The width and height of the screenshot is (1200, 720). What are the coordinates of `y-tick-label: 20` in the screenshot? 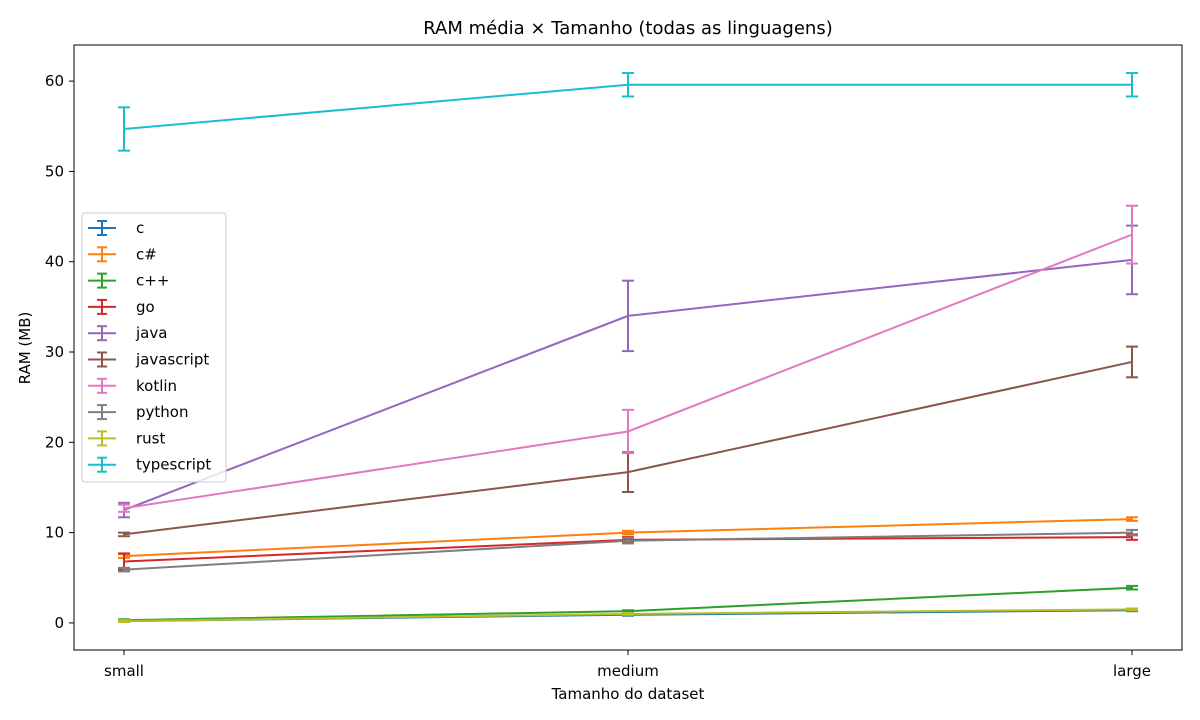 It's located at (54, 442).